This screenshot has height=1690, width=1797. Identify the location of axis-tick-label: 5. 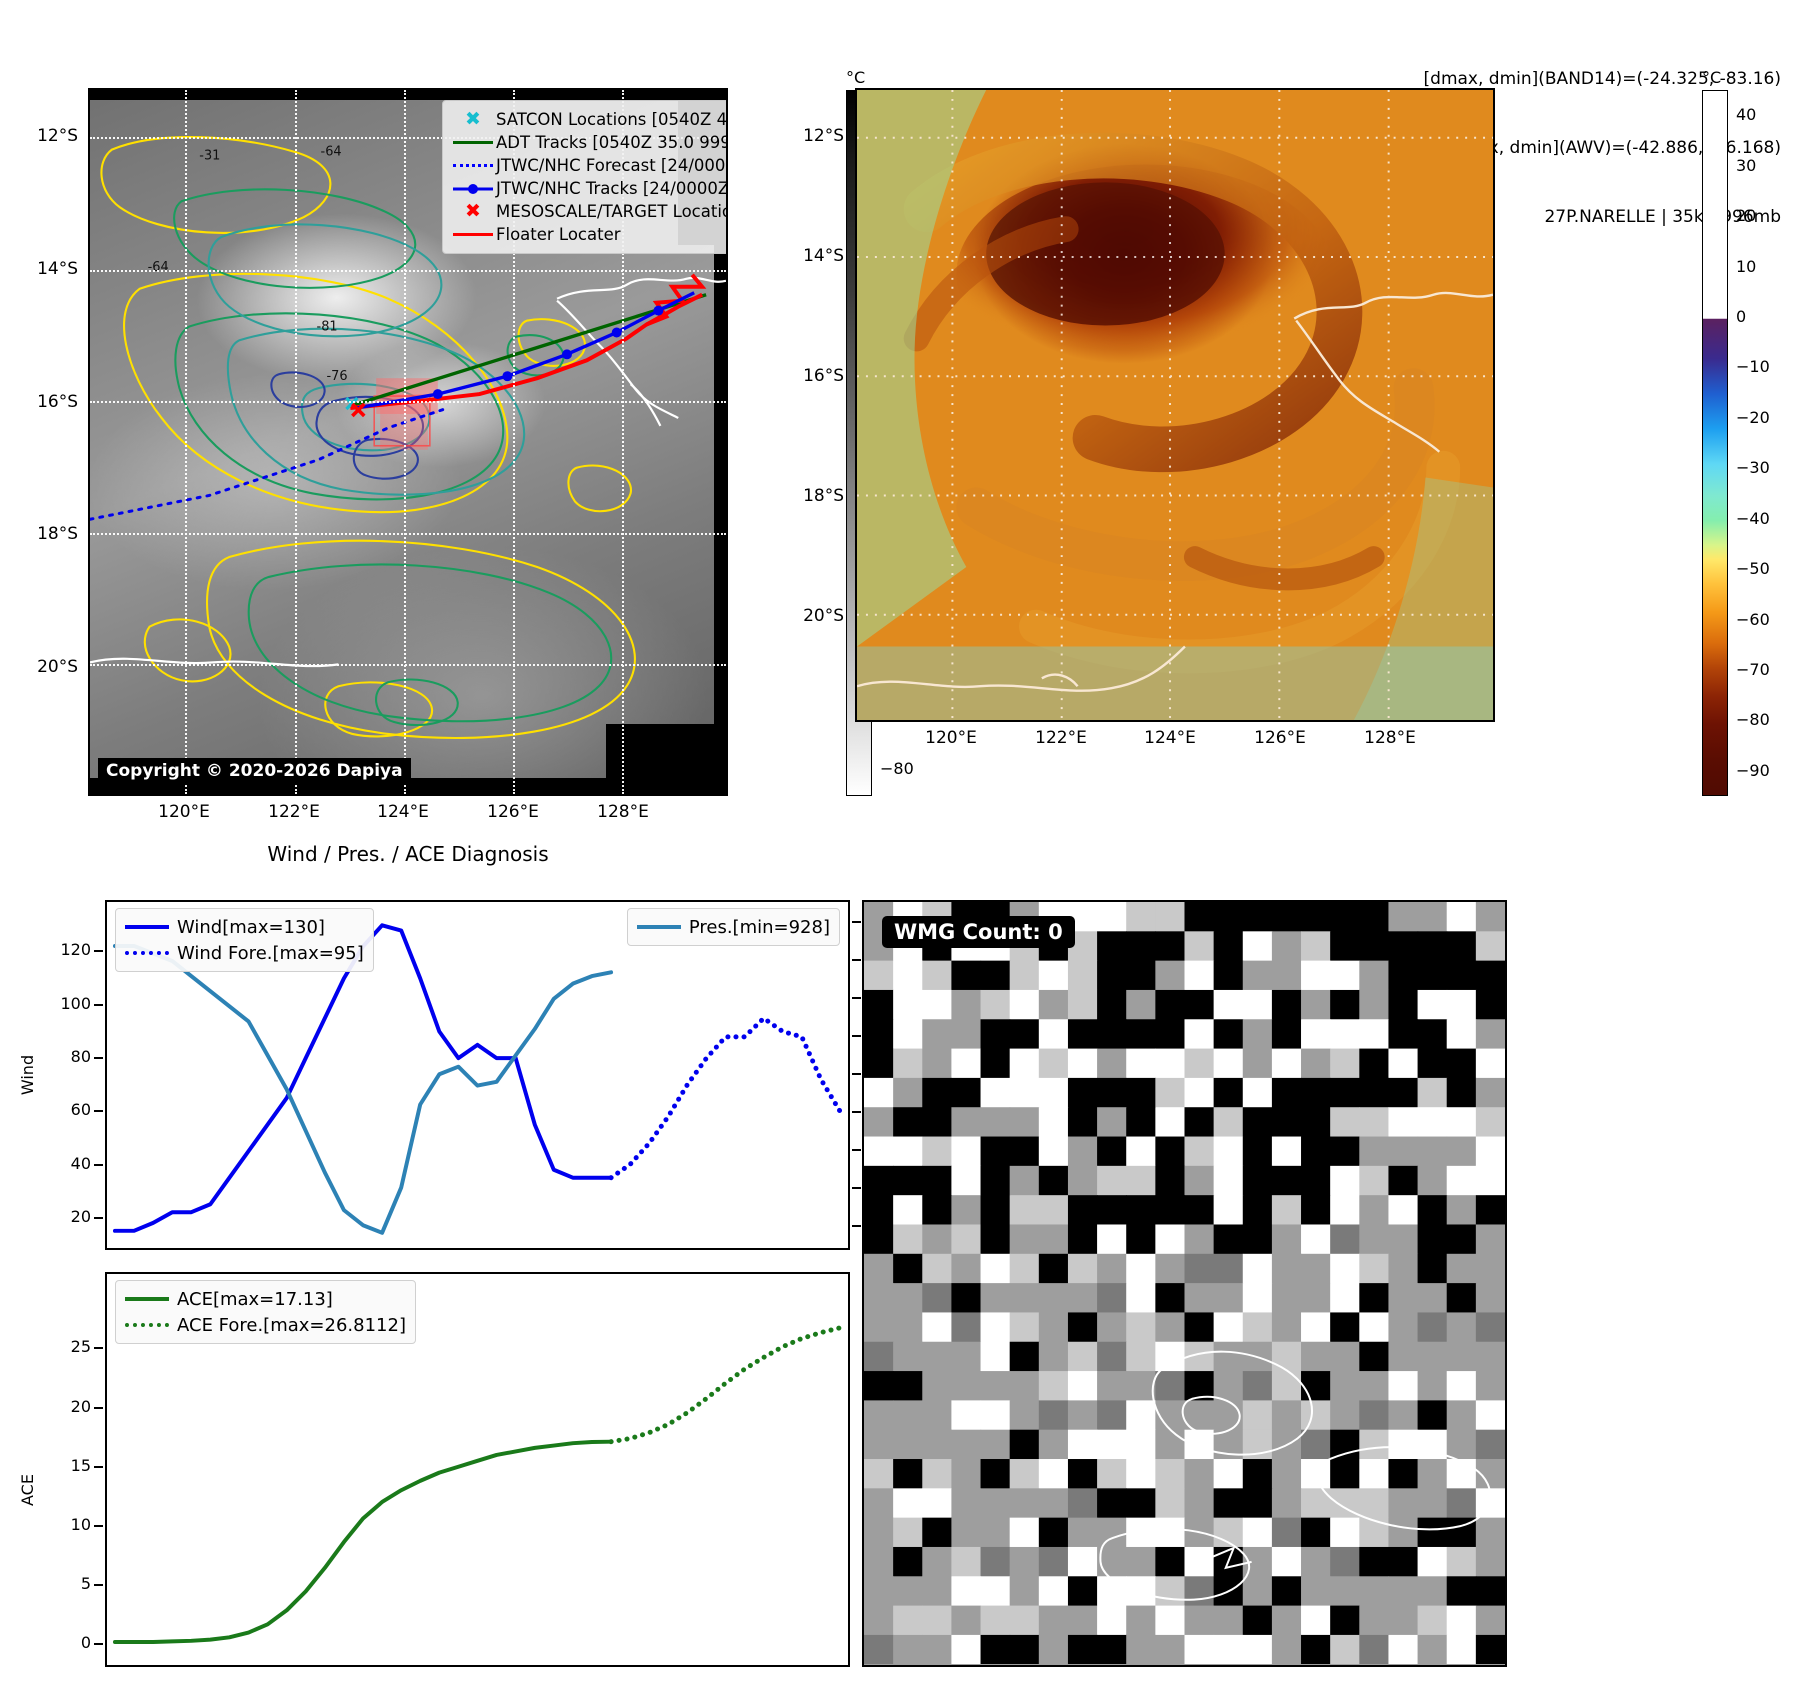
(85, 1584).